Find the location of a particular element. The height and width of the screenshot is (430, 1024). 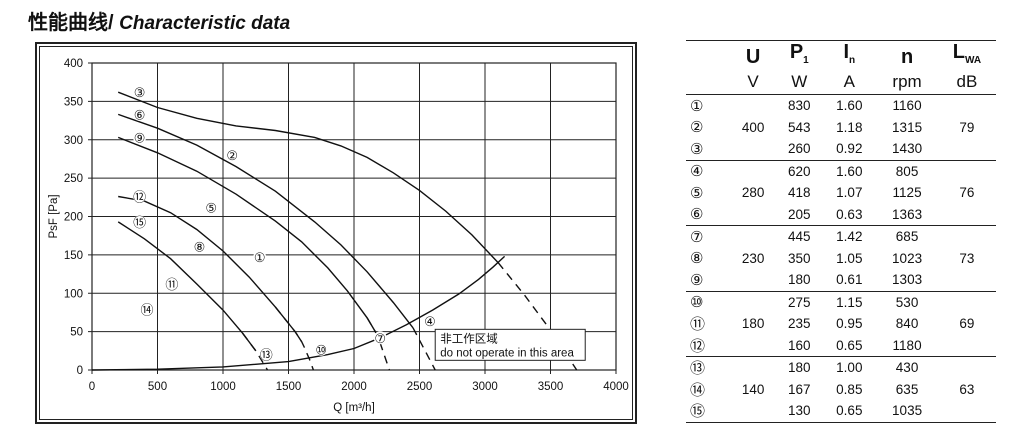

table-row: ⑨ 180 0.61 1303 is located at coordinates (841, 280).